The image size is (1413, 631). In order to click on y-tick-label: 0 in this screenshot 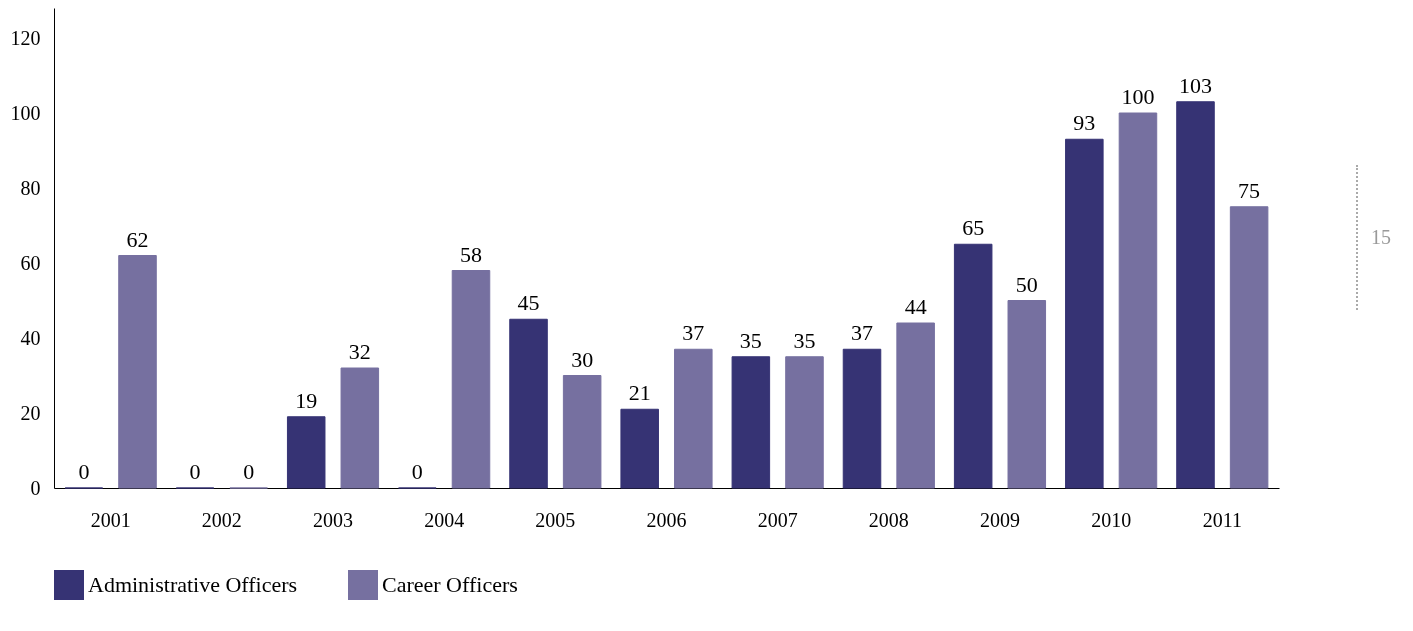, I will do `click(35, 487)`.